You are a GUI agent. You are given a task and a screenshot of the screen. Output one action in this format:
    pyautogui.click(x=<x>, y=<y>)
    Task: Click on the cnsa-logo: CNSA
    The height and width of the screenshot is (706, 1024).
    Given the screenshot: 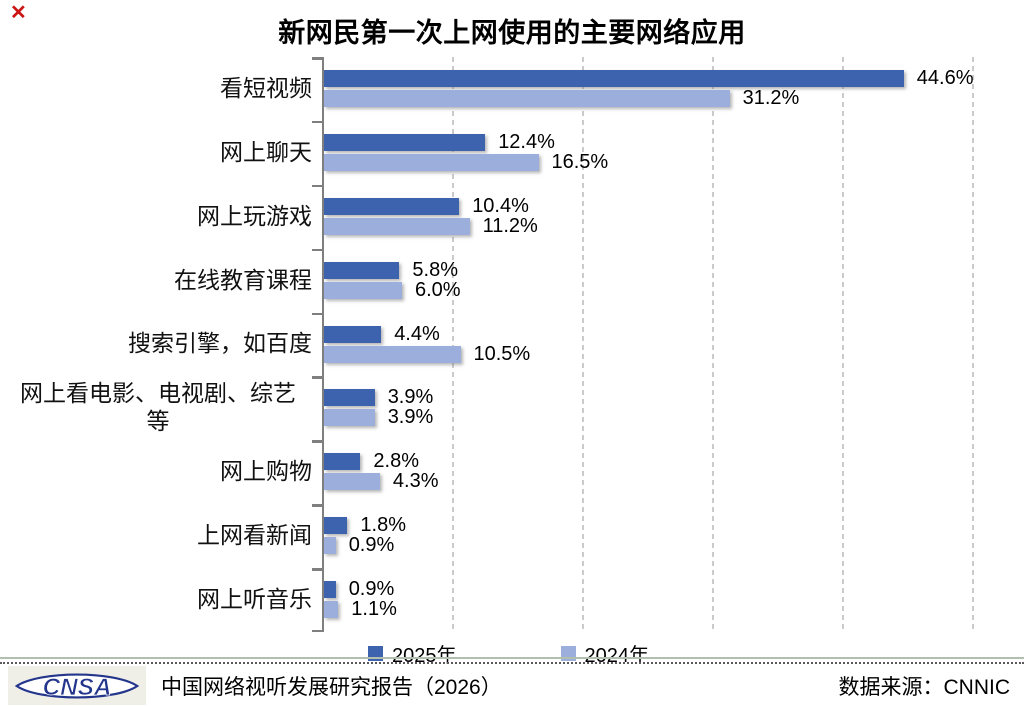 What is the action you would take?
    pyautogui.click(x=77, y=685)
    